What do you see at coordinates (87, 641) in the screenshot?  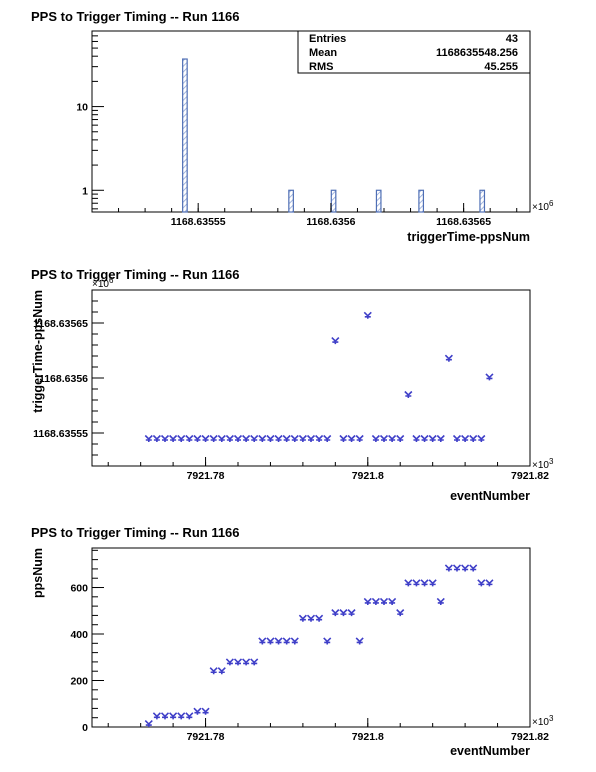 I see `scatter-pps-y-ticks: 0 200 400 600` at bounding box center [87, 641].